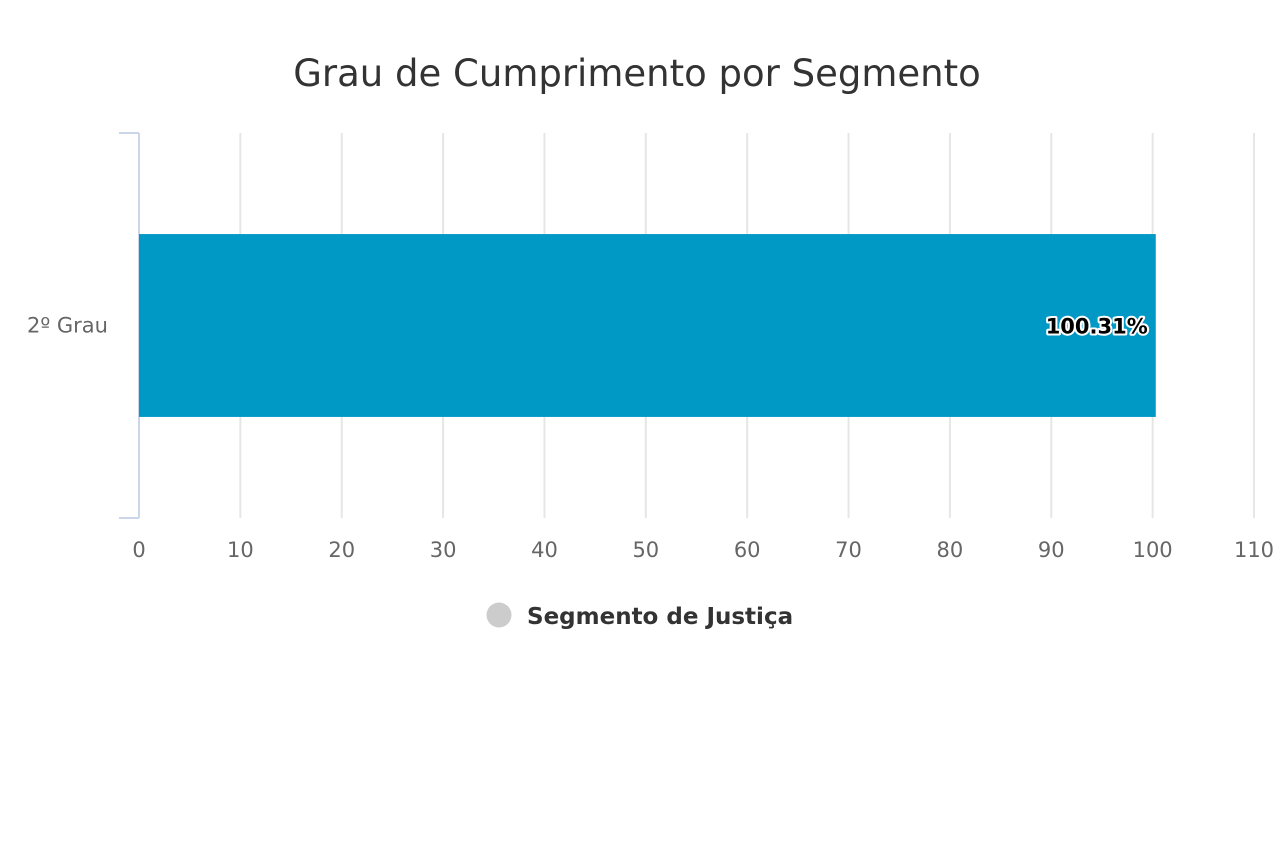 The height and width of the screenshot is (853, 1280). Describe the element at coordinates (703, 550) in the screenshot. I see `x-axis-tick-labels: 0 10 20 30 40 50 60 70 80 90 100 110` at that location.